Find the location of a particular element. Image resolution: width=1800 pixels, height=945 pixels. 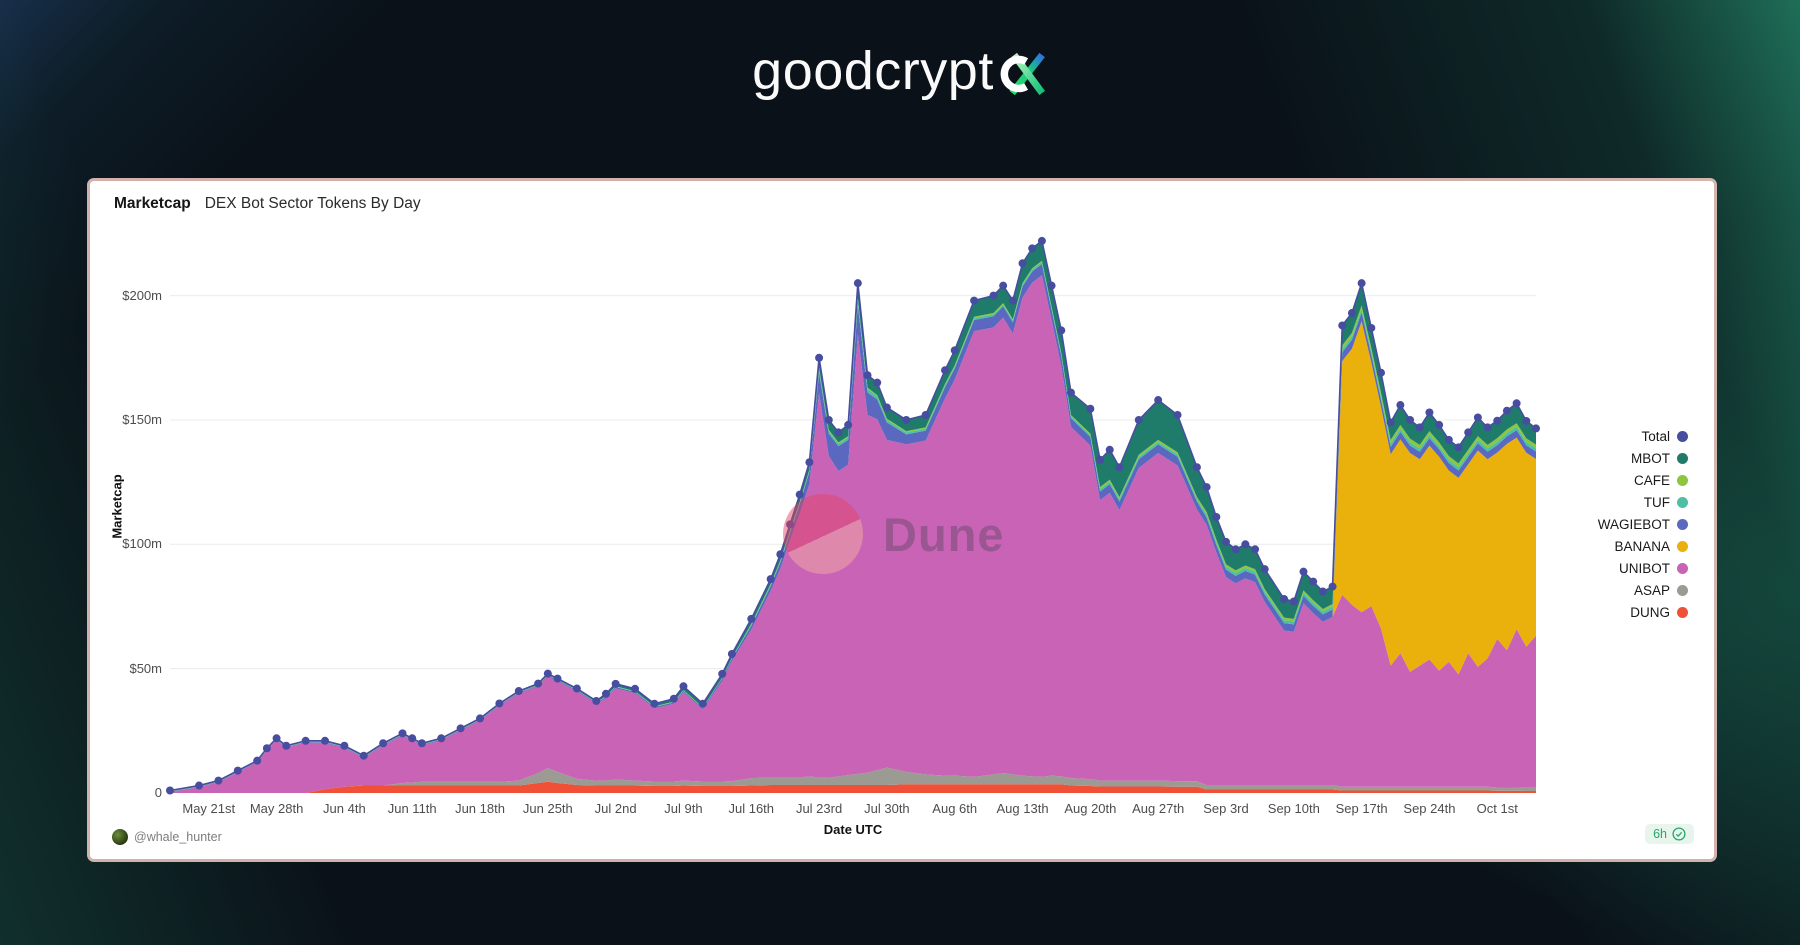

legend-item-cafe: CAFE is located at coordinates (1643, 480).